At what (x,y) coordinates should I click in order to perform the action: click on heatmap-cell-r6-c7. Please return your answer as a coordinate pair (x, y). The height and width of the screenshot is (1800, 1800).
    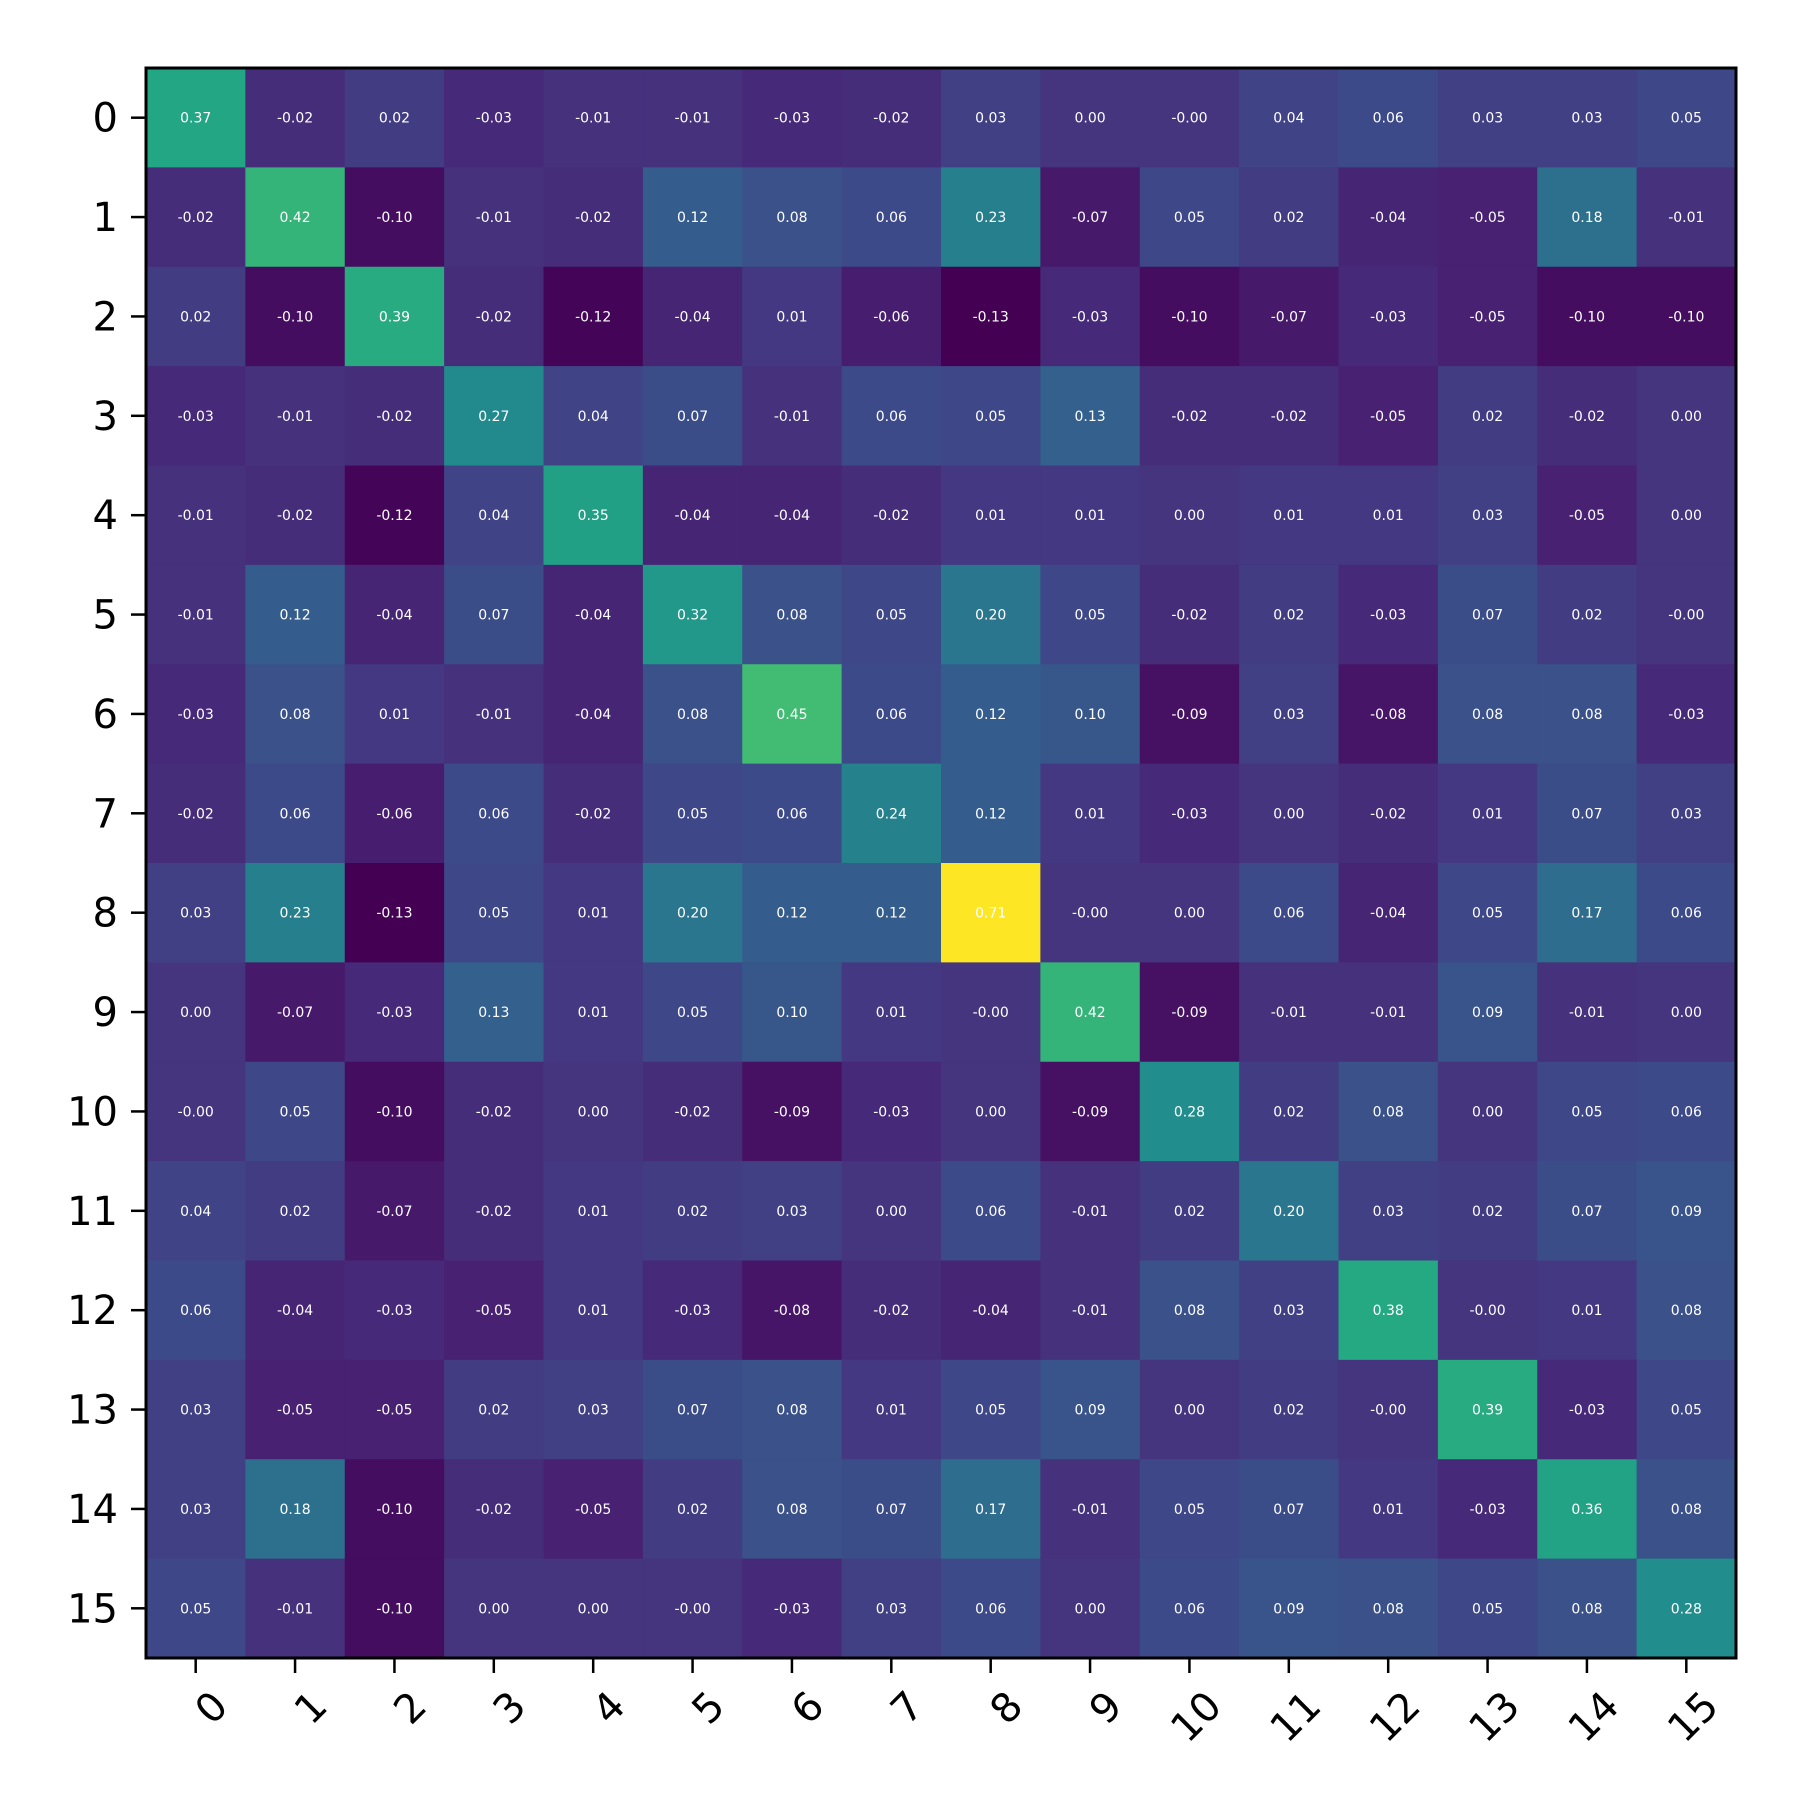
    Looking at the image, I should click on (891, 714).